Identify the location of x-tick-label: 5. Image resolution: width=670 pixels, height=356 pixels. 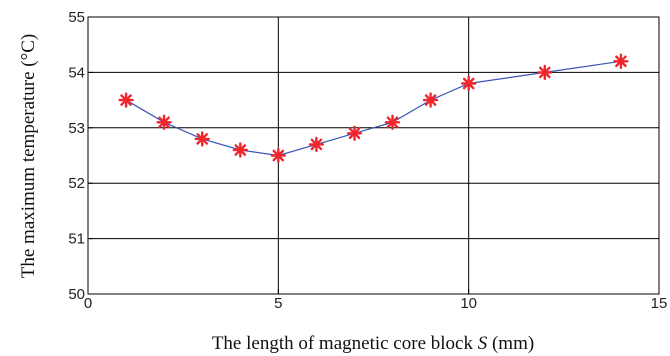
(278, 303).